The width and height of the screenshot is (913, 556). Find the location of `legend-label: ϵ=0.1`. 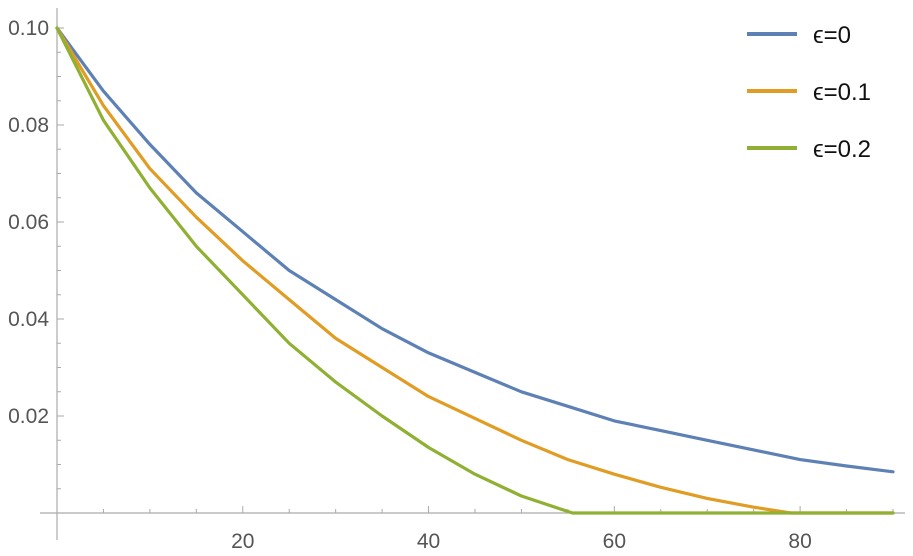

legend-label: ϵ=0.1 is located at coordinates (842, 92).